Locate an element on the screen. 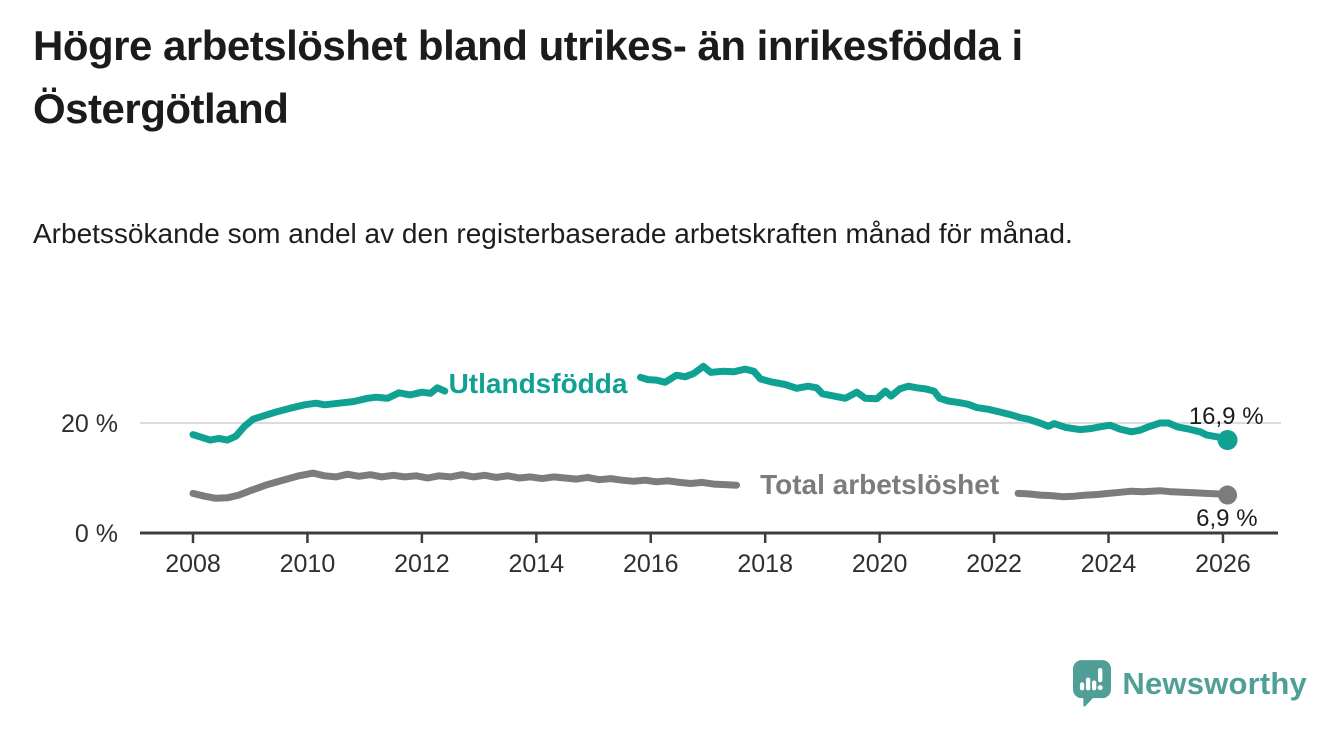 This screenshot has height=734, width=1340. x-tick-label: 2024 is located at coordinates (1109, 564).